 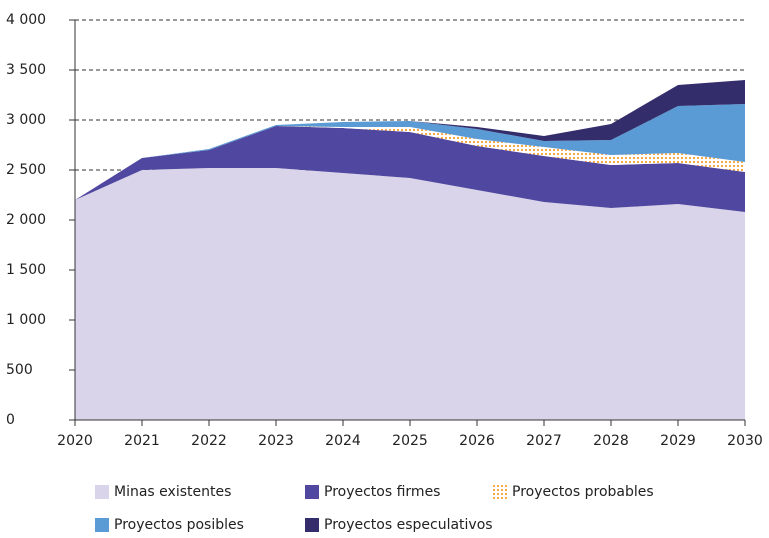 I want to click on x-tick-label: 2026, so click(x=477, y=441).